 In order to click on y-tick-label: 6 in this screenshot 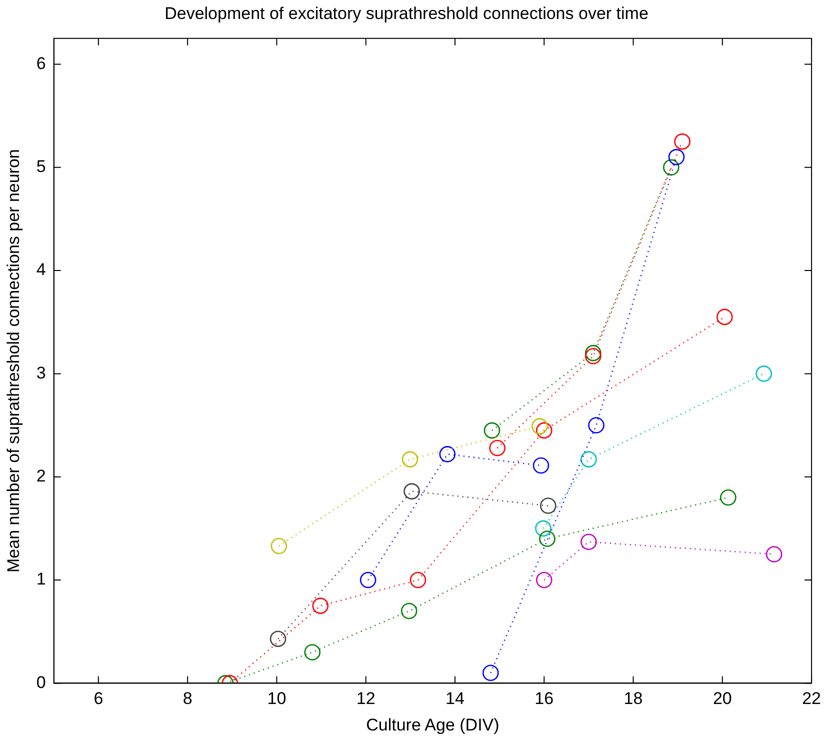, I will do `click(41, 63)`.